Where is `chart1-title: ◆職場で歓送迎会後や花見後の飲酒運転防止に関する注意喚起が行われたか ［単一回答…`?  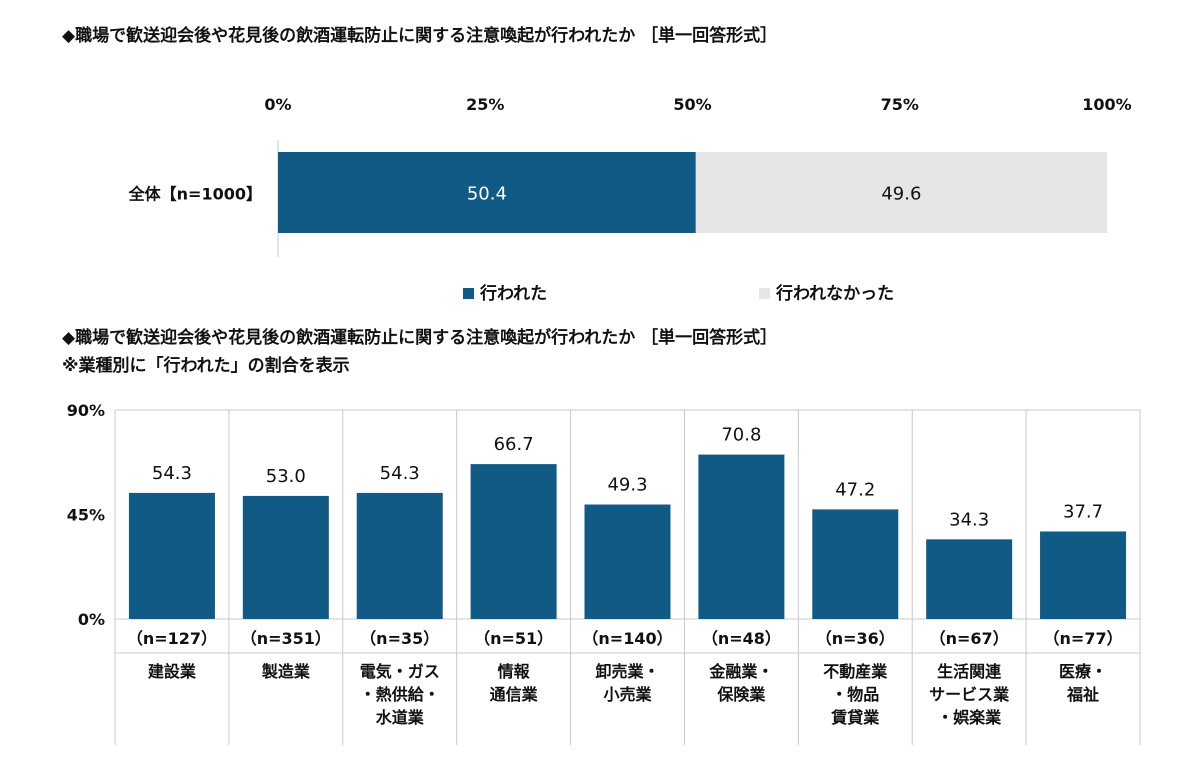
chart1-title: ◆職場で歓送迎会後や花見後の飲酒運転防止に関する注意喚起が行われたか ［単一回答… is located at coordinates (419, 35).